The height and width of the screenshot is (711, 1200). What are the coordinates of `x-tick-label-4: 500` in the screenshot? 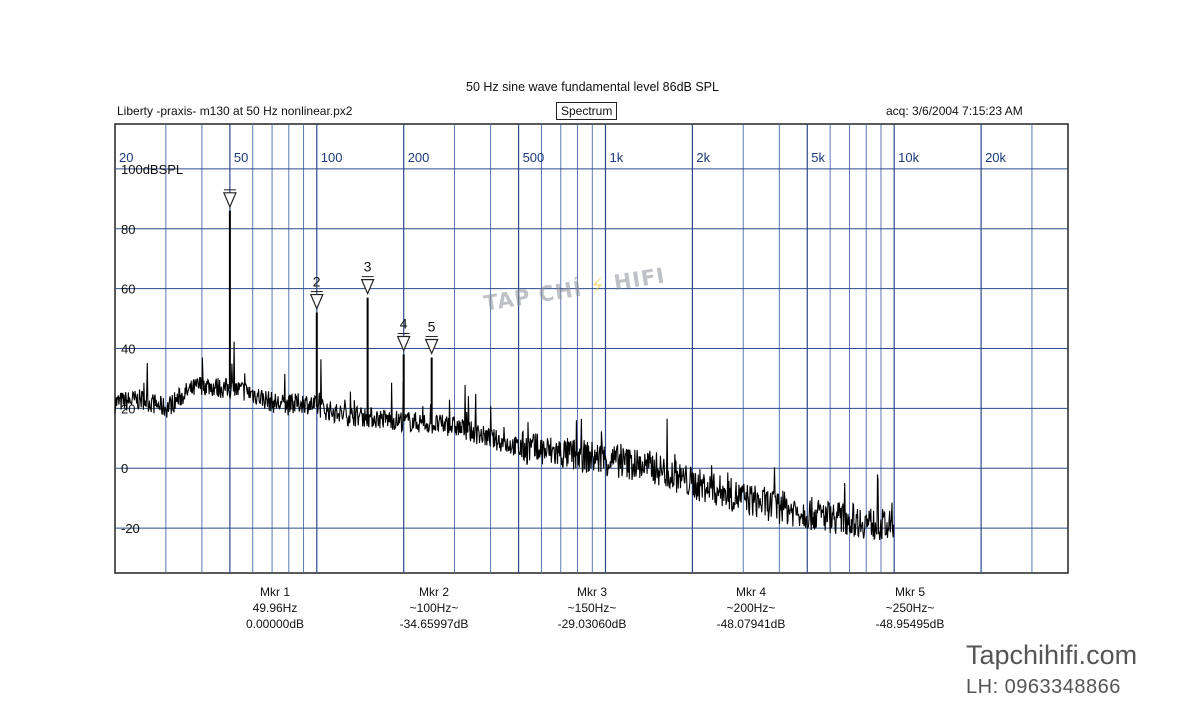 It's located at (534, 157).